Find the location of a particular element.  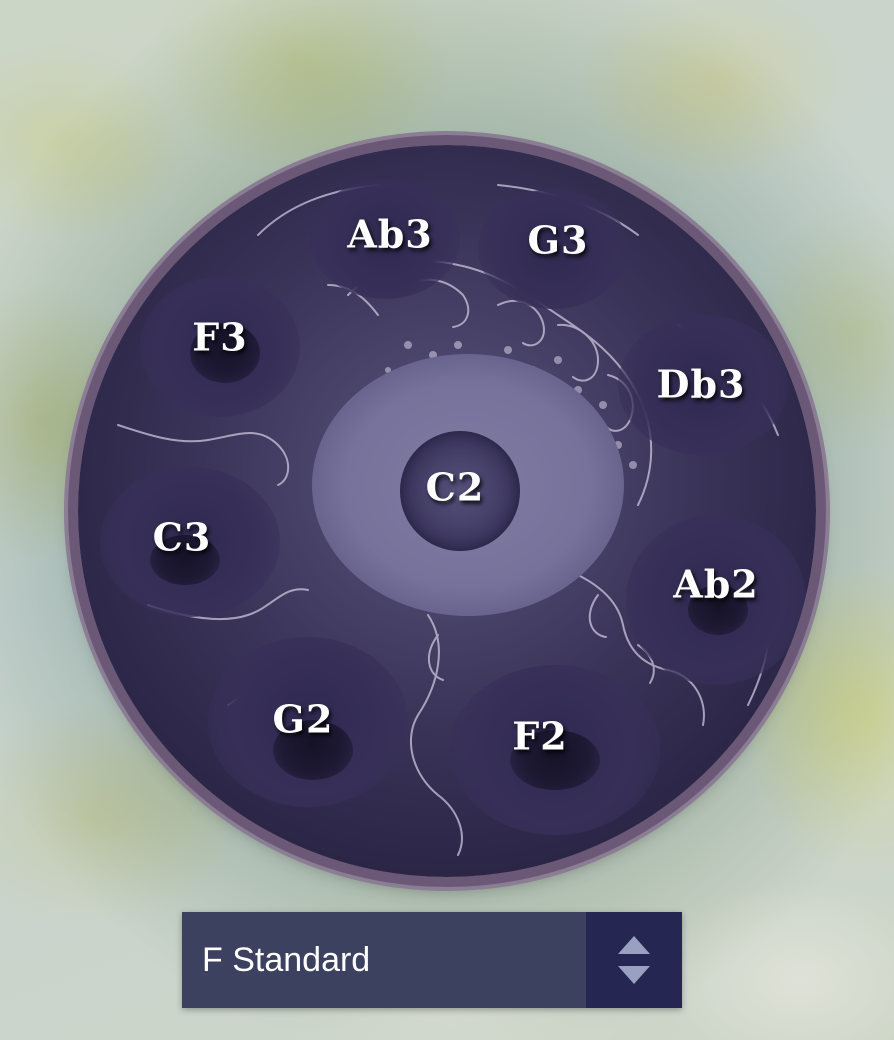

scale-select-value: F Standard is located at coordinates (286, 960).